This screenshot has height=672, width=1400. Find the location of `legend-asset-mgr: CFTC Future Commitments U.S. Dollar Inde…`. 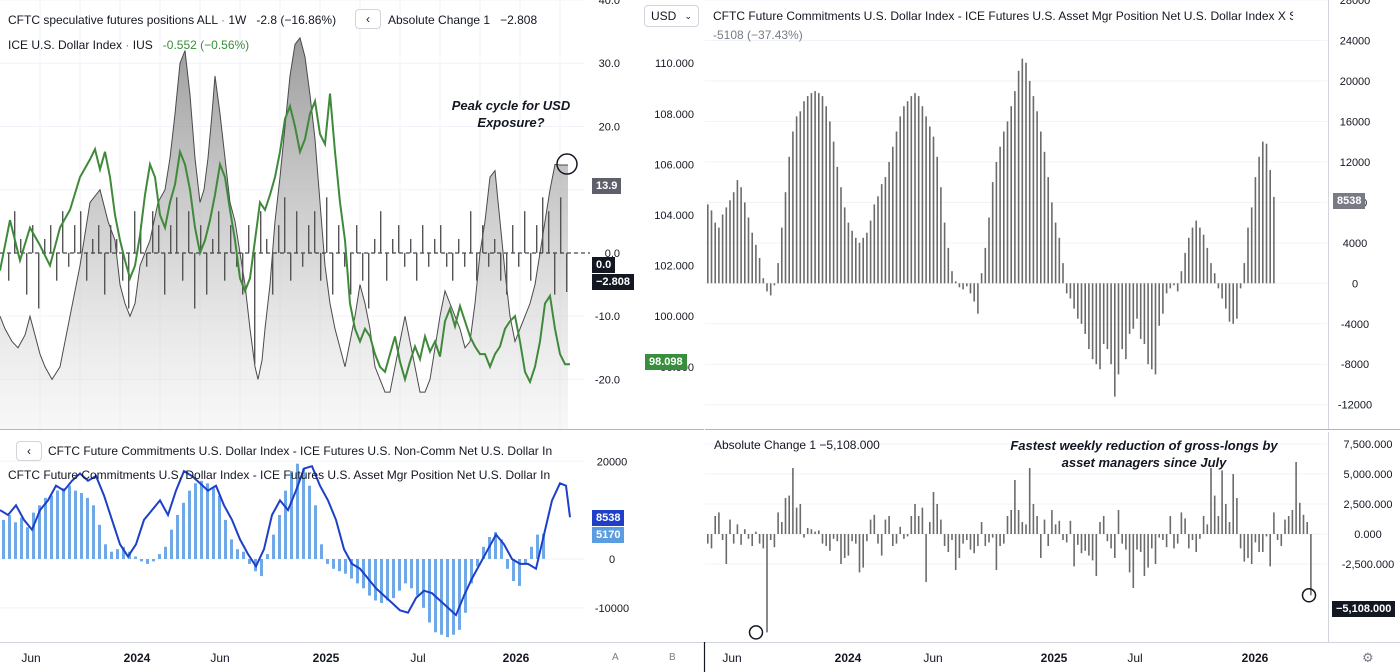

legend-asset-mgr: CFTC Future Commitments U.S. Dollar Inde… is located at coordinates (279, 475).